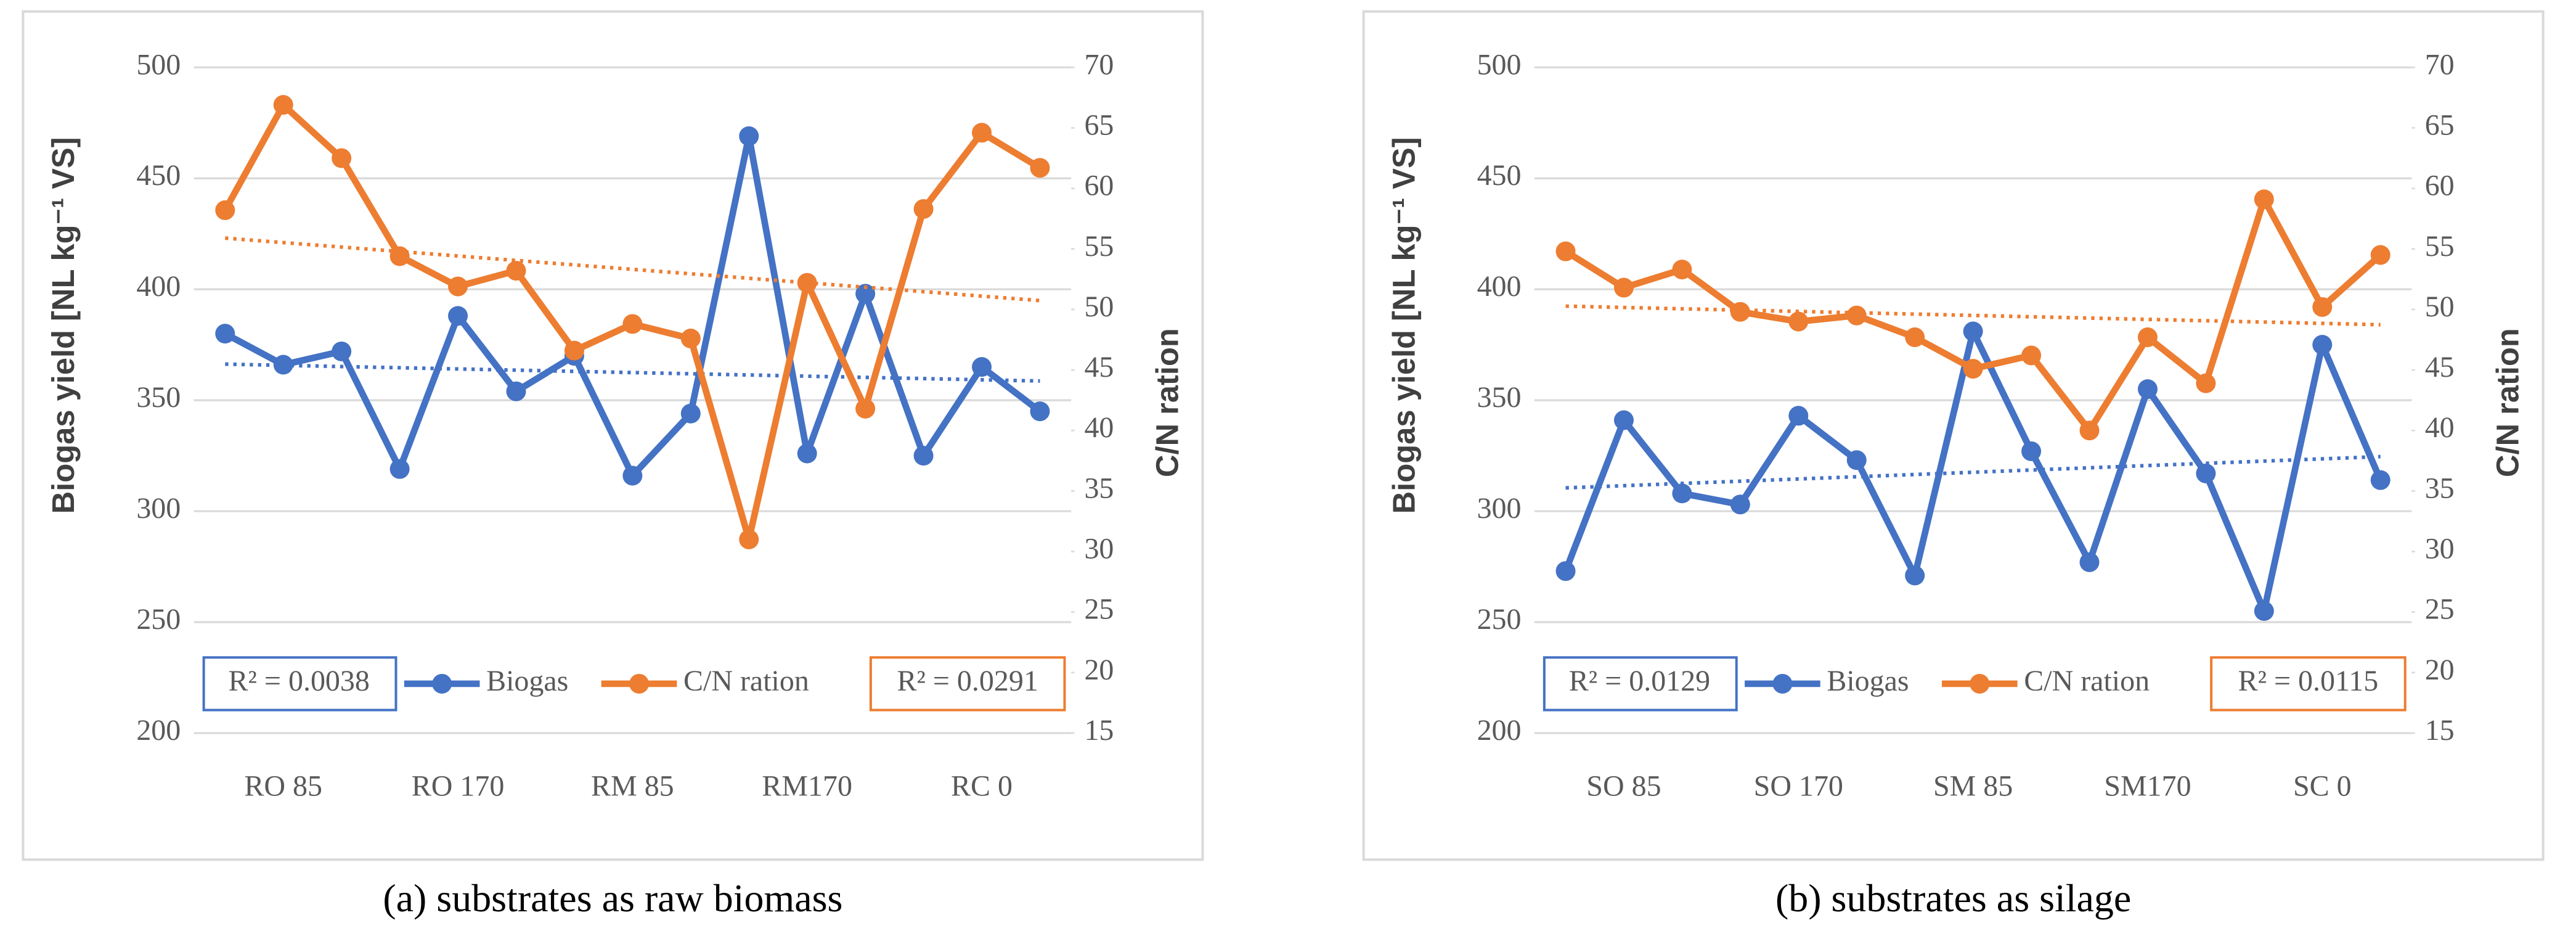 The height and width of the screenshot is (952, 2576). Describe the element at coordinates (633, 786) in the screenshot. I see `x-tick-label: RM 85` at that location.